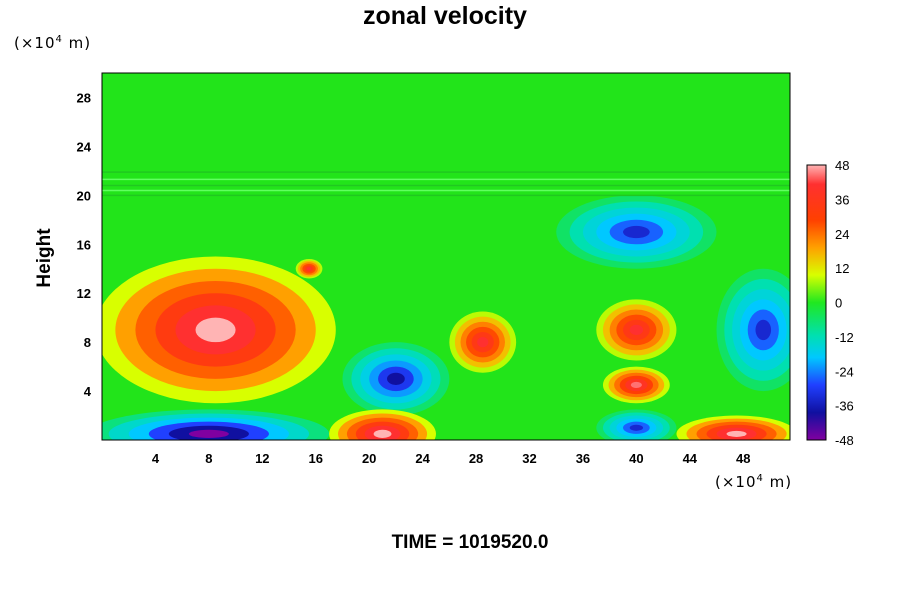  I want to click on x-tick-label: 36, so click(583, 458).